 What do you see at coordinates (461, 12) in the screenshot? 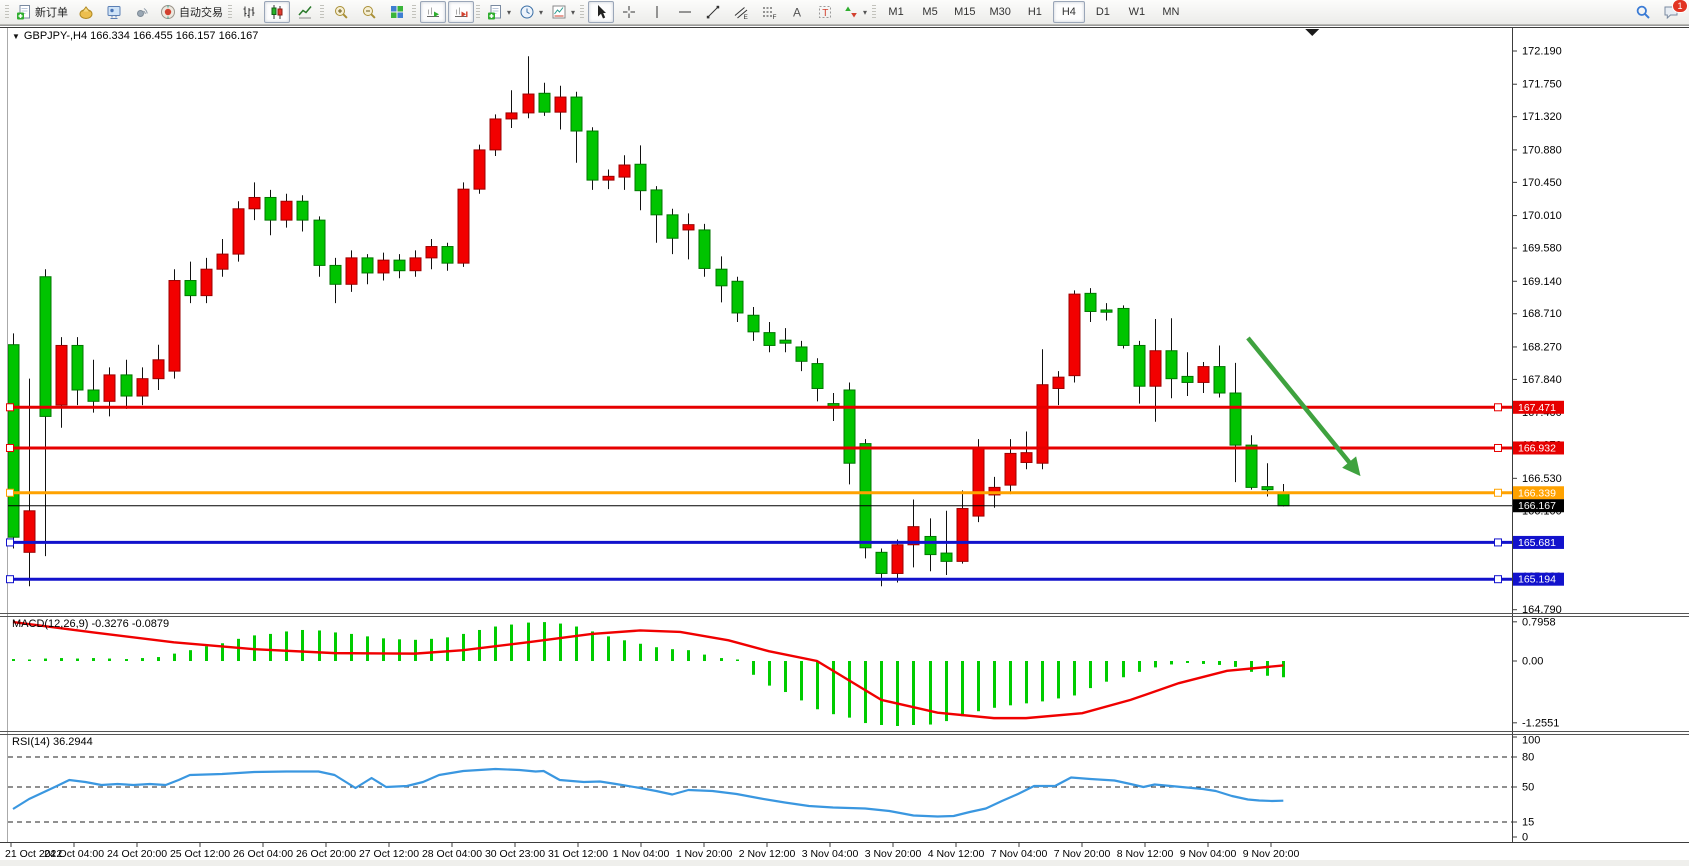
I see `chart-shift-button` at bounding box center [461, 12].